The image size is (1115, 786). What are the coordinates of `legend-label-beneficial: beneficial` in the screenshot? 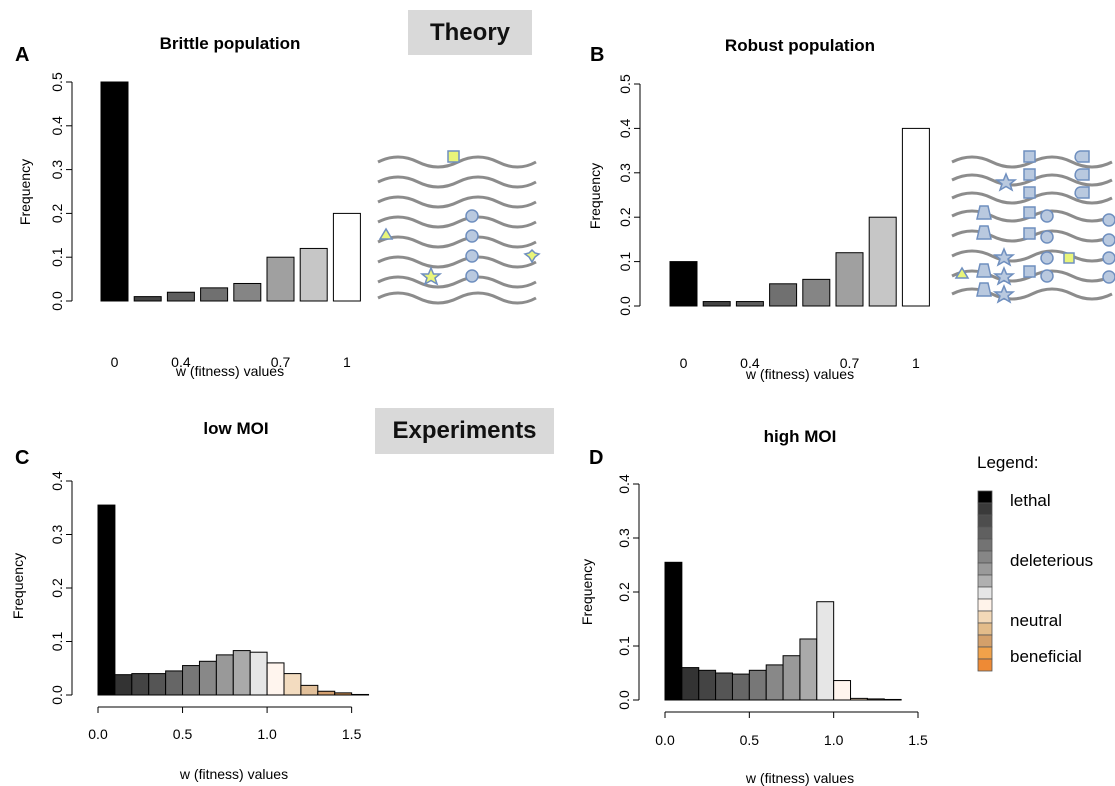 It's located at (1046, 656).